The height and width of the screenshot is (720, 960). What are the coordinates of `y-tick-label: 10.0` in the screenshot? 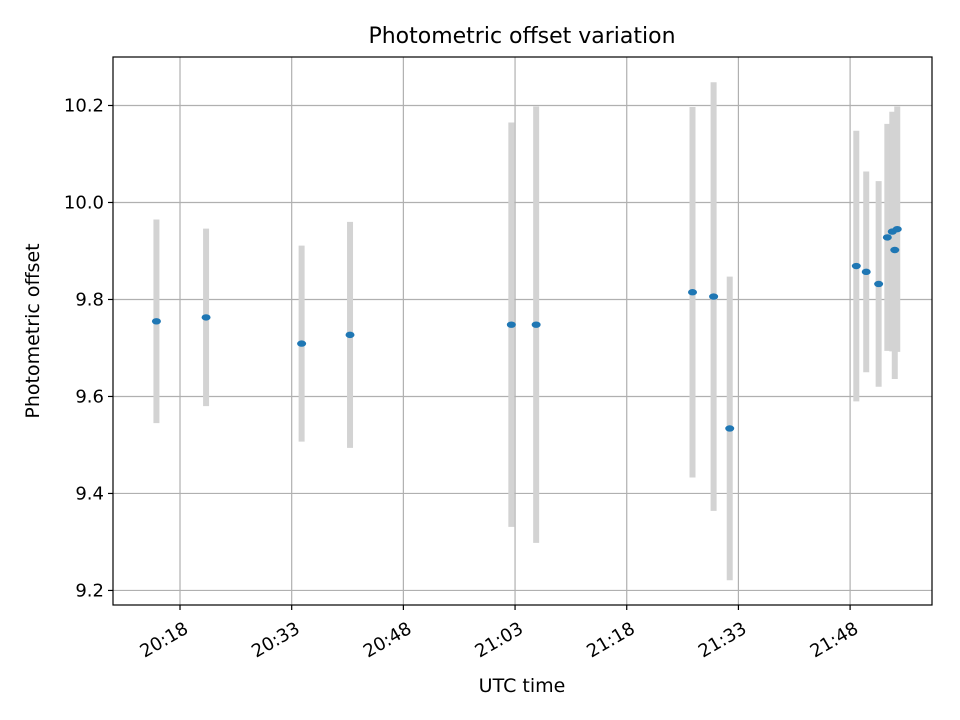 It's located at (84, 202).